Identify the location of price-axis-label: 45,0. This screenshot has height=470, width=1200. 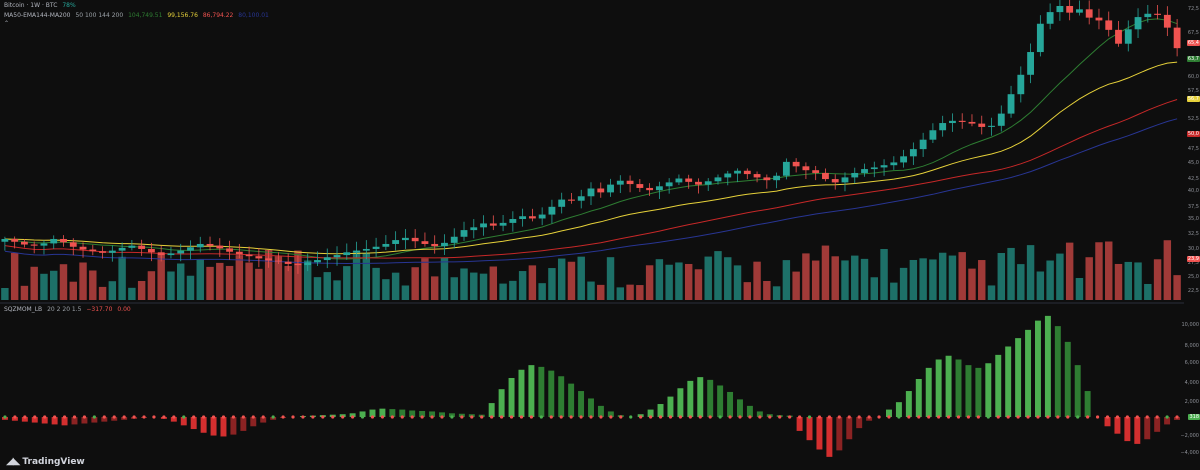
(1193, 163).